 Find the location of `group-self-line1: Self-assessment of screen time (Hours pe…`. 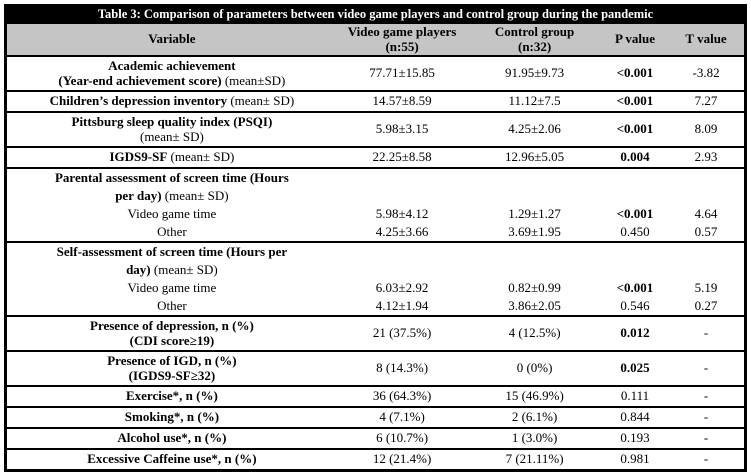

group-self-line1: Self-assessment of screen time (Hours pe… is located at coordinates (376, 251).